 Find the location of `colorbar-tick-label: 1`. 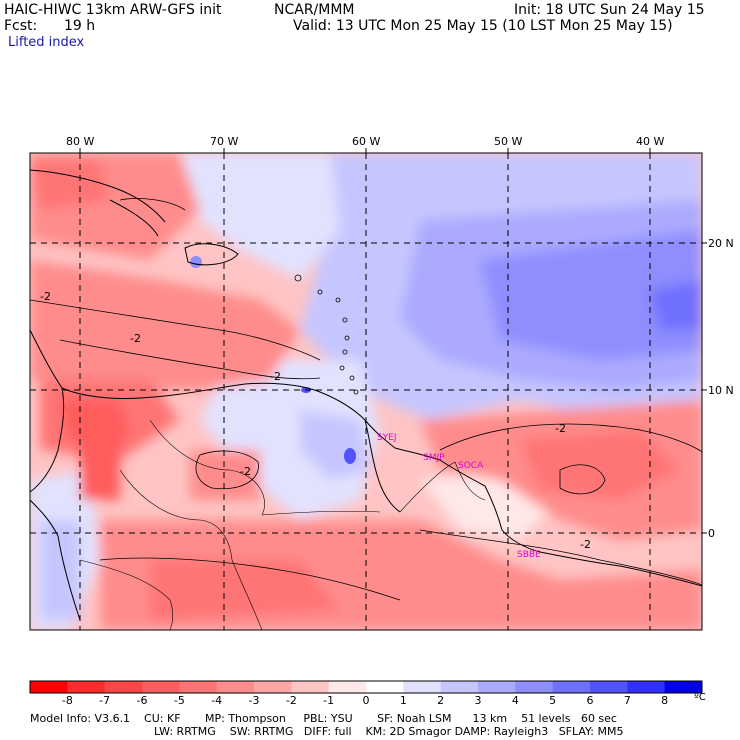

colorbar-tick-label: 1 is located at coordinates (403, 700).